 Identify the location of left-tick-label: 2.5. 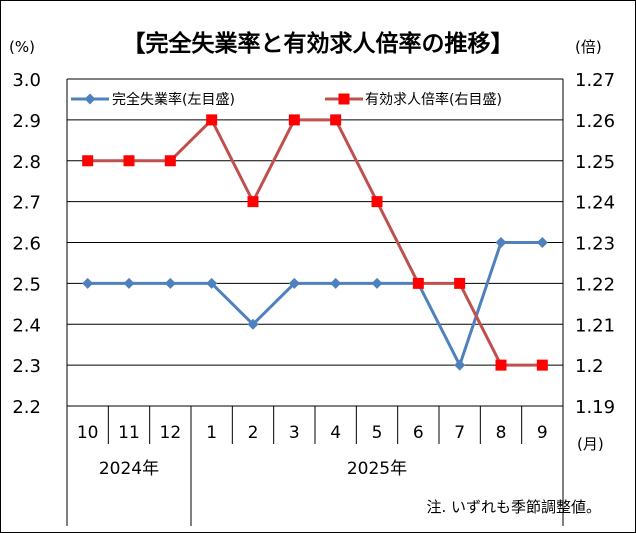
(26, 284).